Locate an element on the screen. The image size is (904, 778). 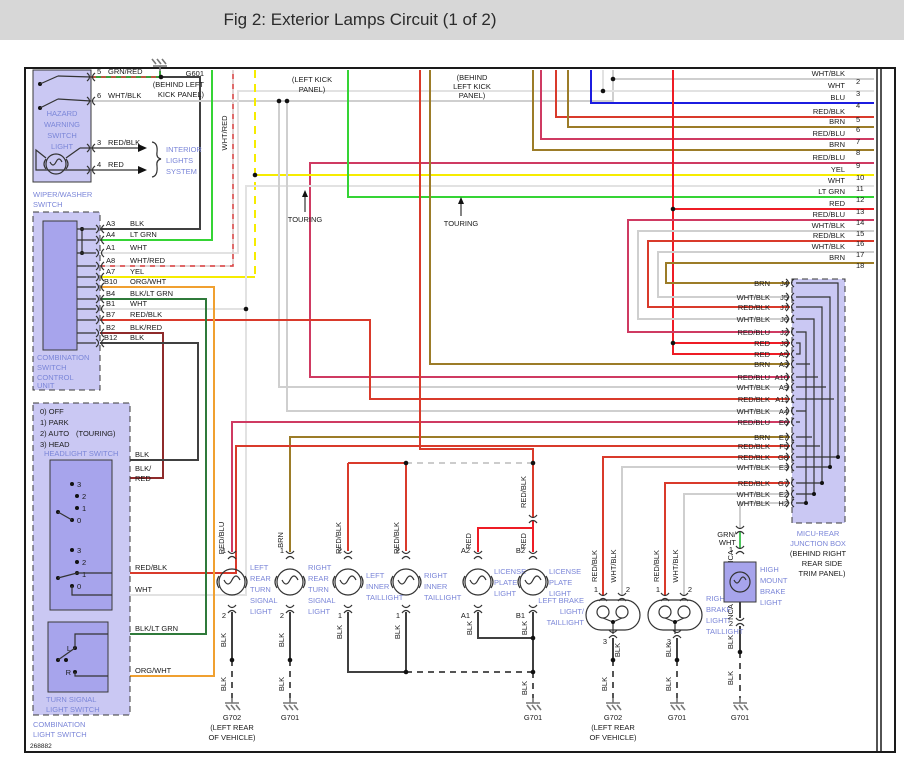
ground-id: G601 is located at coordinates (195, 73).